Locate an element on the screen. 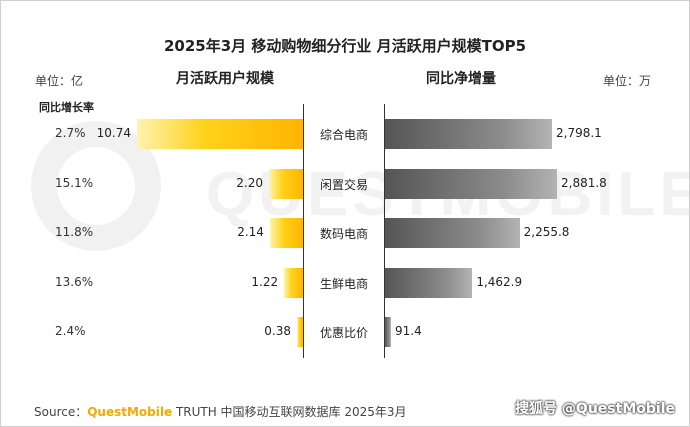 The width and height of the screenshot is (690, 427). mau-value-label: 0.38 is located at coordinates (277, 331).